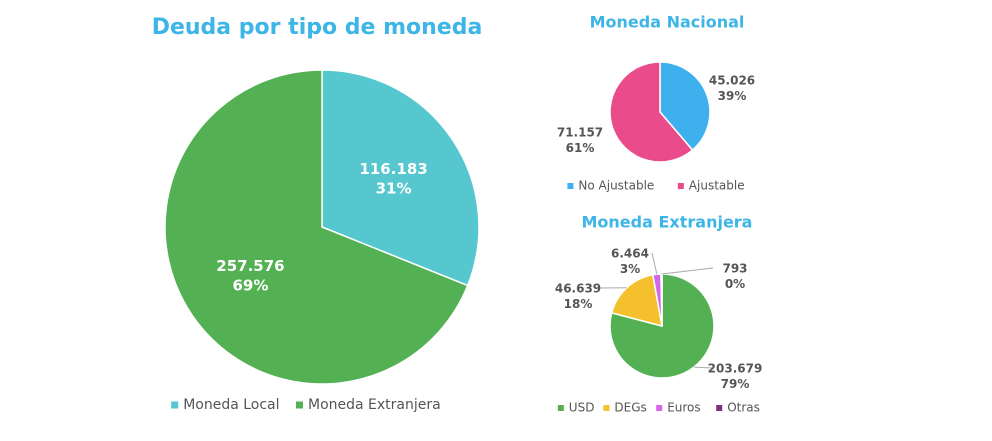  What do you see at coordinates (317, 27) in the screenshot?
I see `chart-title: Deuda por tipo de moneda` at bounding box center [317, 27].